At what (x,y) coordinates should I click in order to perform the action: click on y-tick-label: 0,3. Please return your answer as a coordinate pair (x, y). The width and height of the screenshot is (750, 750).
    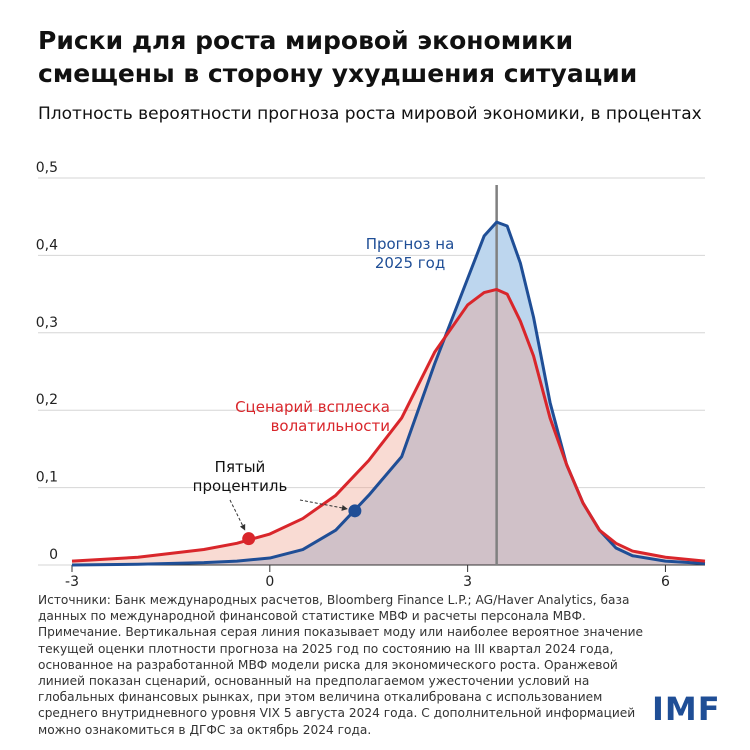
    Looking at the image, I should click on (47, 323).